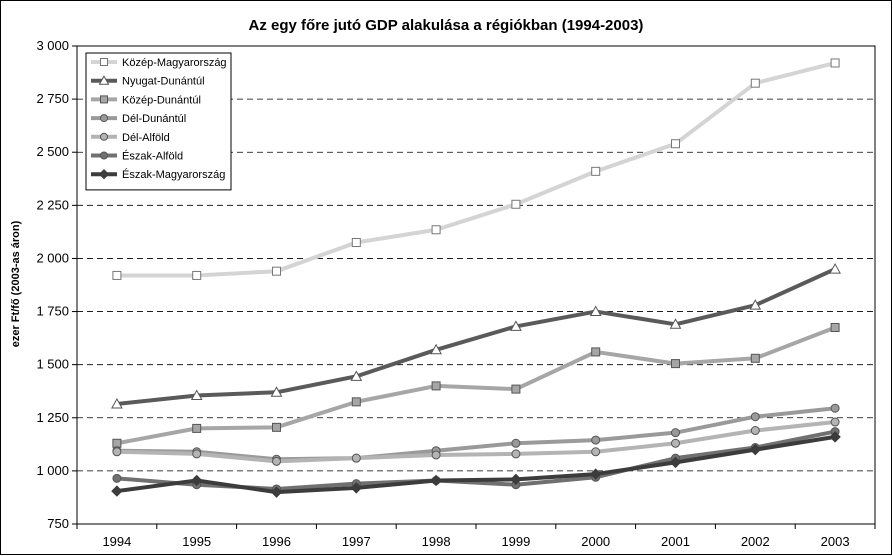 The width and height of the screenshot is (893, 556). I want to click on legend-label: Közép-Dunántúl, so click(161, 100).